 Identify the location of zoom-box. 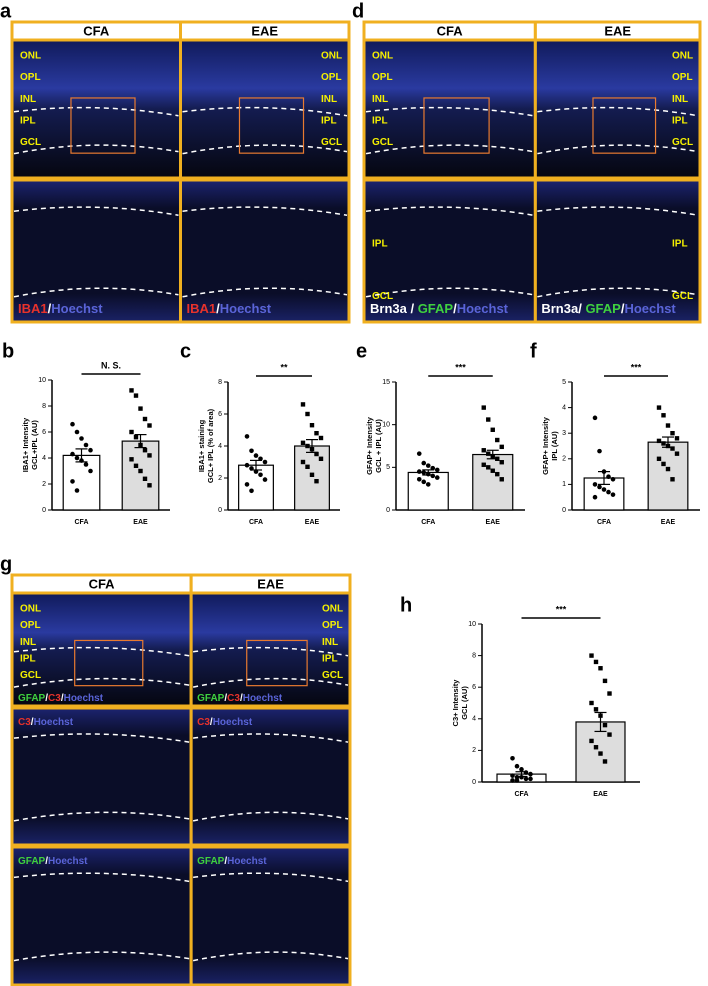
(109, 663).